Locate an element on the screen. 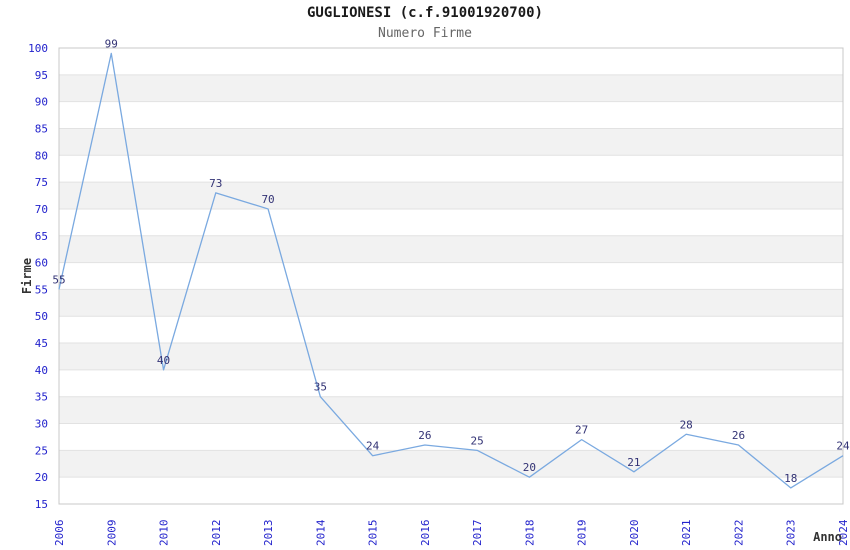 This screenshot has height=550, width=850. x-tick-label: 2023 is located at coordinates (791, 533).